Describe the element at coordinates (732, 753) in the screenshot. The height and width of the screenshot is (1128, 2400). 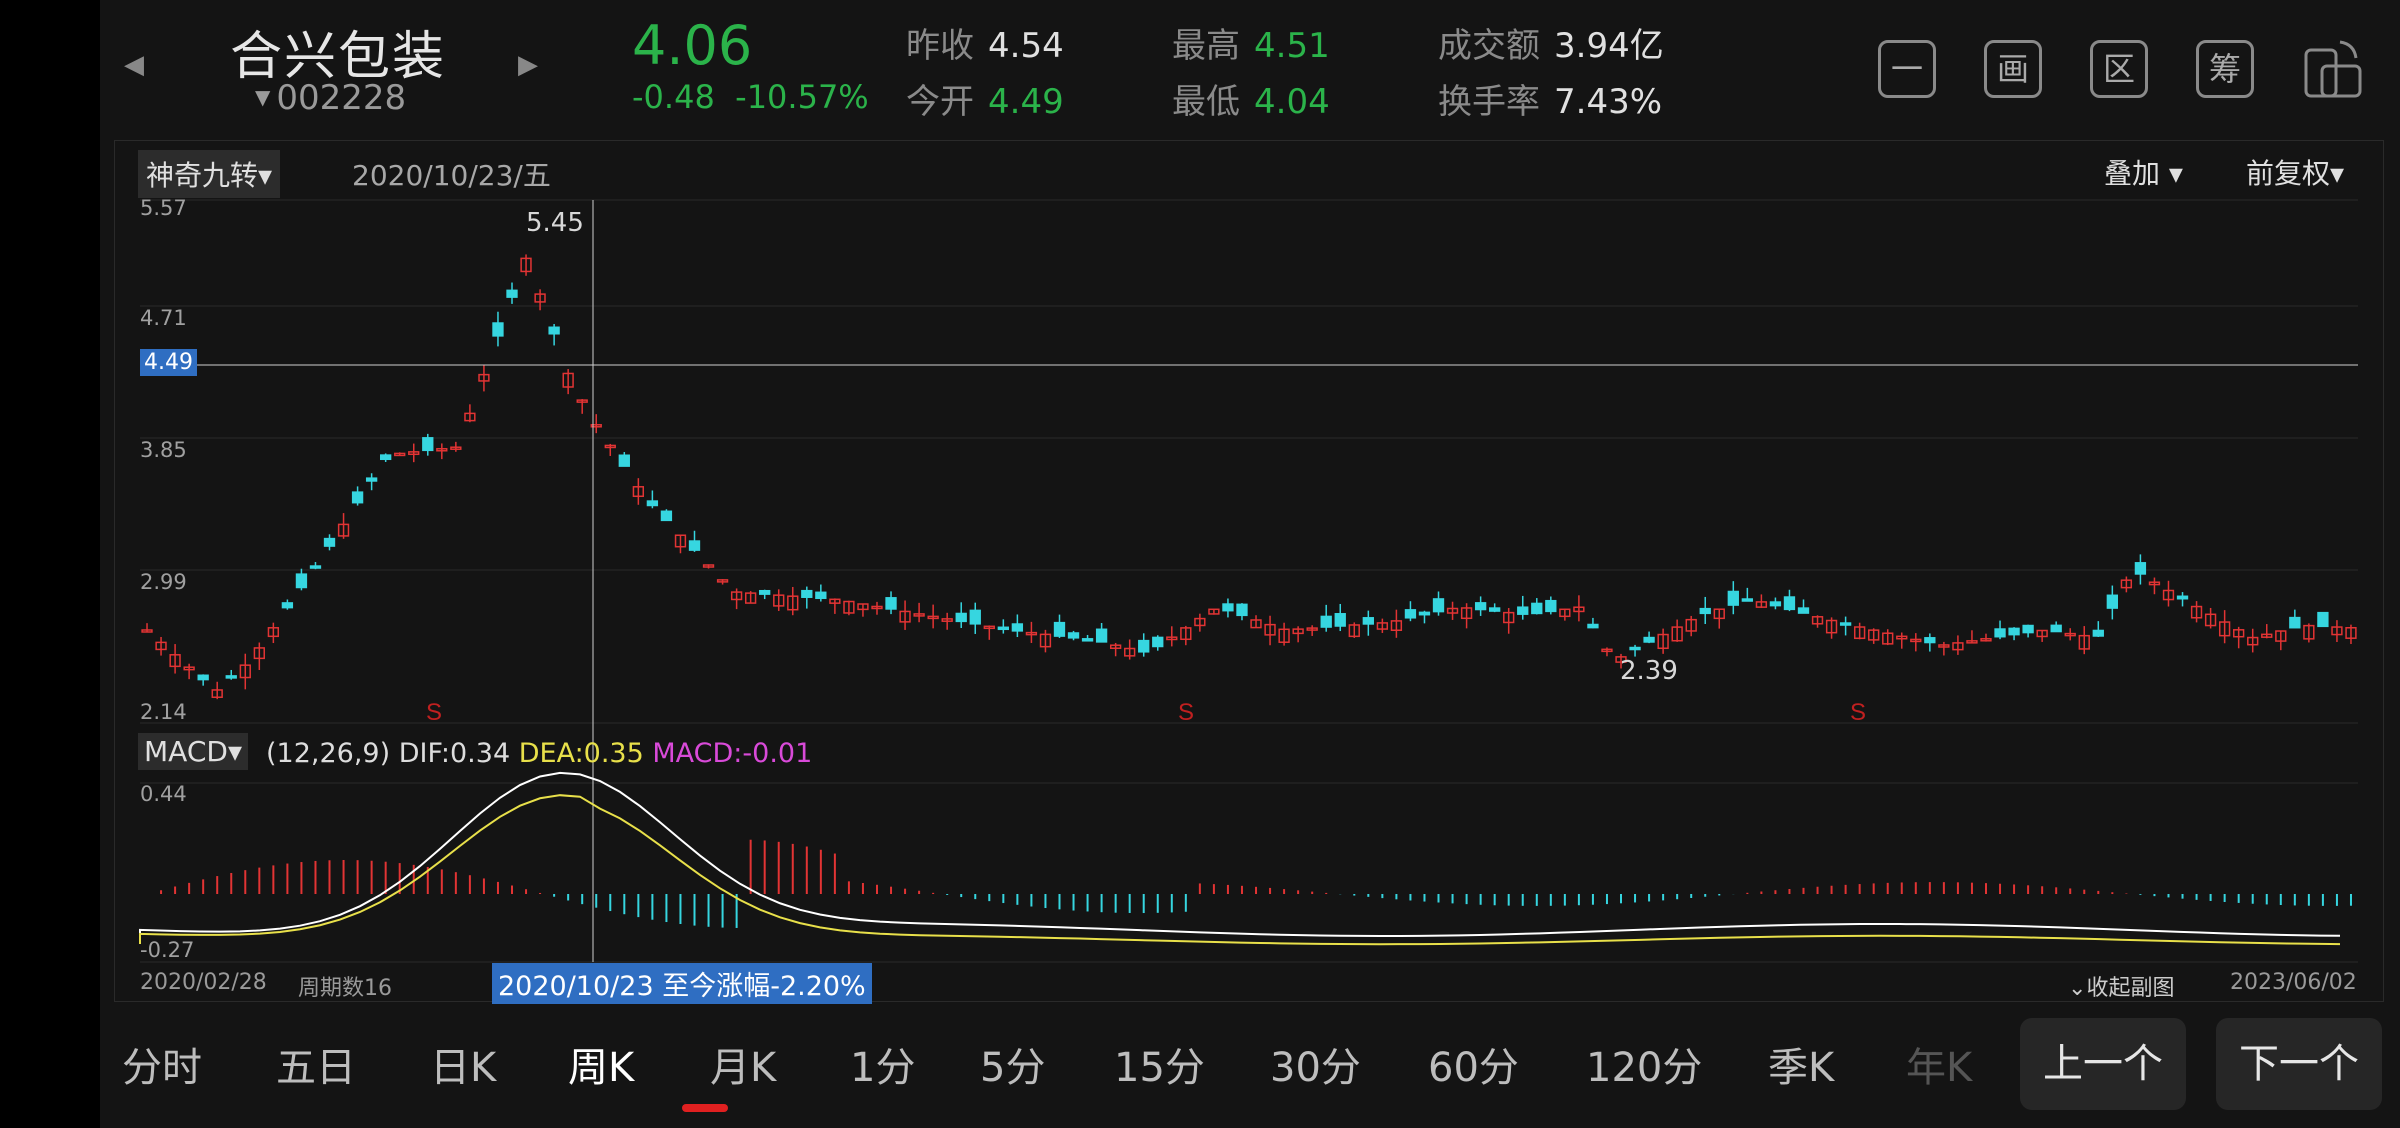
I see `macd-value: MACD:-0.01` at that location.